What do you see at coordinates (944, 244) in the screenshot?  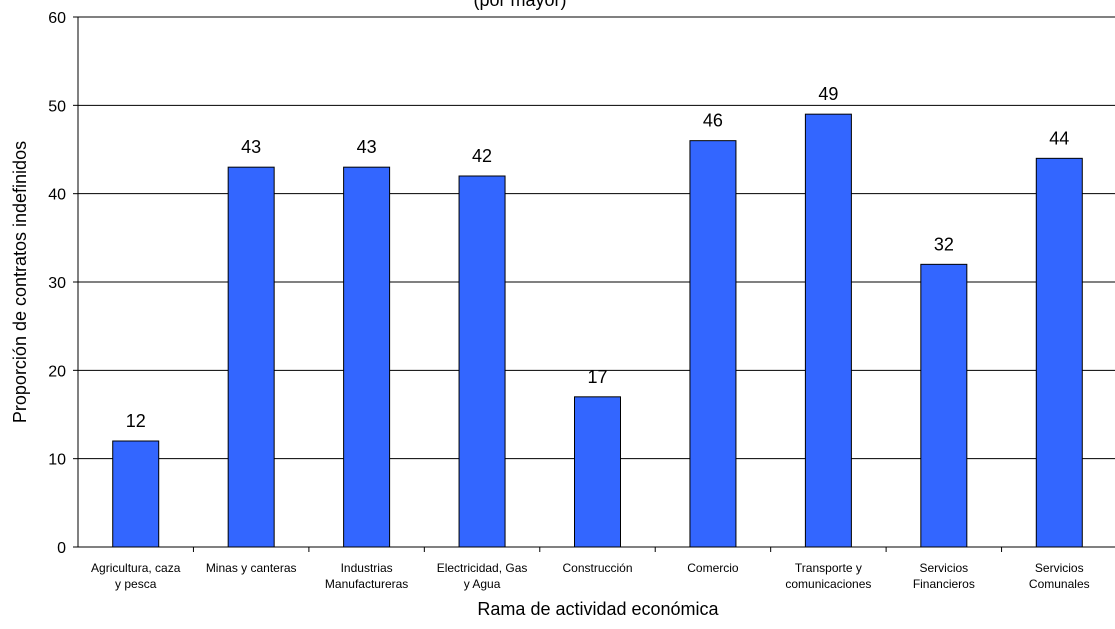 I see `bar-value-label: 32` at bounding box center [944, 244].